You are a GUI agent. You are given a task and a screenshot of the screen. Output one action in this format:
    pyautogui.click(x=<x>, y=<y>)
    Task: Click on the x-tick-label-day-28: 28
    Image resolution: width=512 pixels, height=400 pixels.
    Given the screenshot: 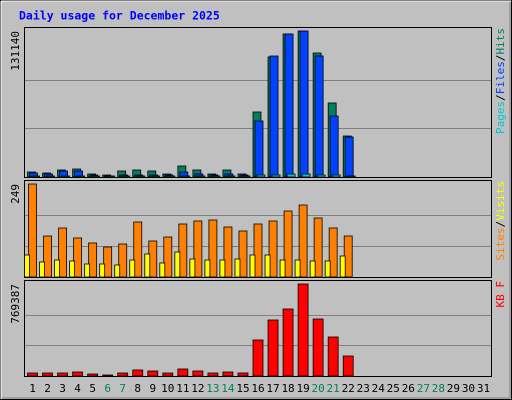 What is the action you would take?
    pyautogui.click(x=438, y=388)
    